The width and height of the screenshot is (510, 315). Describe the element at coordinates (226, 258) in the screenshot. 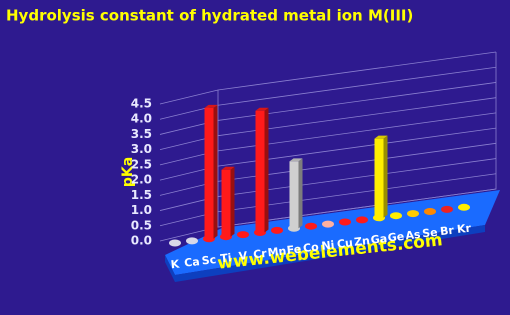

I see `x-tick-label: Ti` at that location.